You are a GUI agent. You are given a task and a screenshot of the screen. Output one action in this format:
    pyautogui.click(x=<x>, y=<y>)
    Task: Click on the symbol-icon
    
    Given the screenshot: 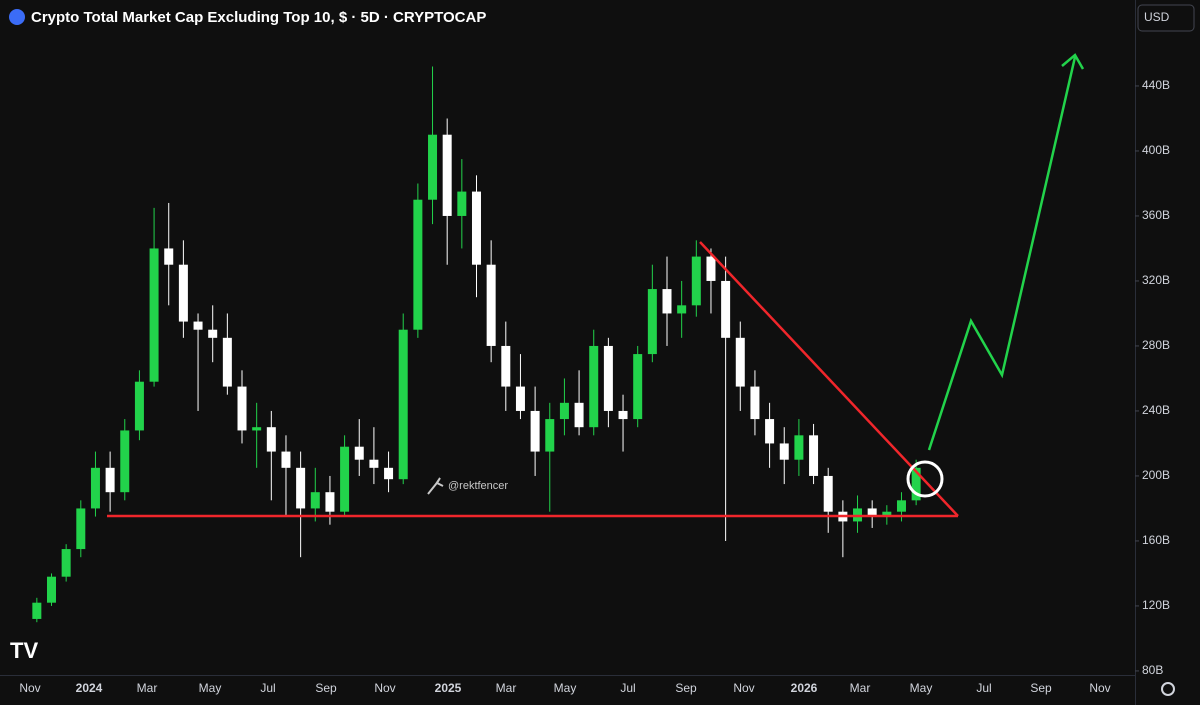 What is the action you would take?
    pyautogui.click(x=17, y=17)
    